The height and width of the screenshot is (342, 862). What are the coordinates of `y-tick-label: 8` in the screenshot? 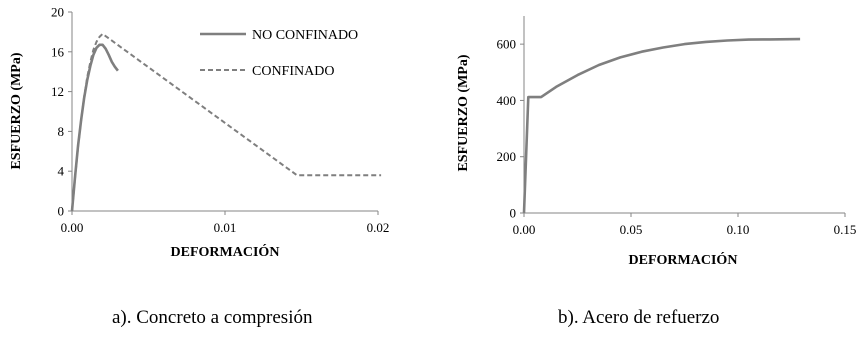 It's located at (61, 131).